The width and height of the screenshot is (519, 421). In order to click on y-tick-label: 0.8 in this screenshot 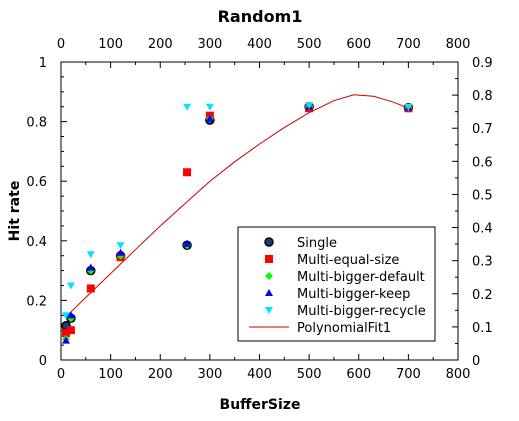, I will do `click(36, 123)`.